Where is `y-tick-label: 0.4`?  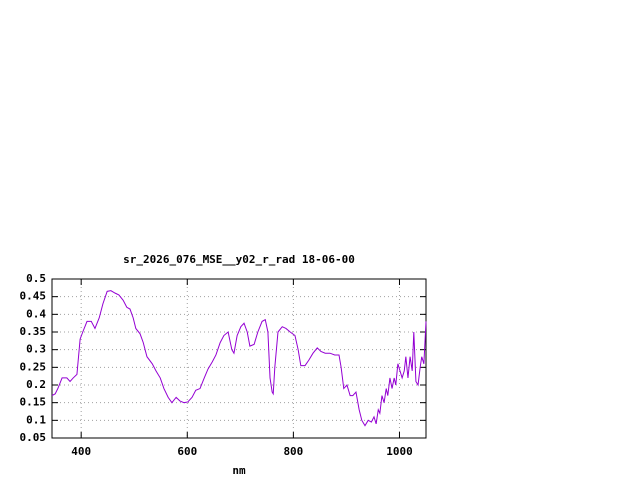 y-tick-label: 0.4 is located at coordinates (36, 313).